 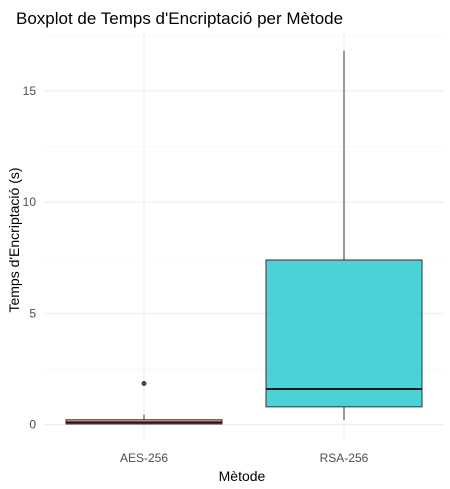 What do you see at coordinates (144, 383) in the screenshot?
I see `outlier-point` at bounding box center [144, 383].